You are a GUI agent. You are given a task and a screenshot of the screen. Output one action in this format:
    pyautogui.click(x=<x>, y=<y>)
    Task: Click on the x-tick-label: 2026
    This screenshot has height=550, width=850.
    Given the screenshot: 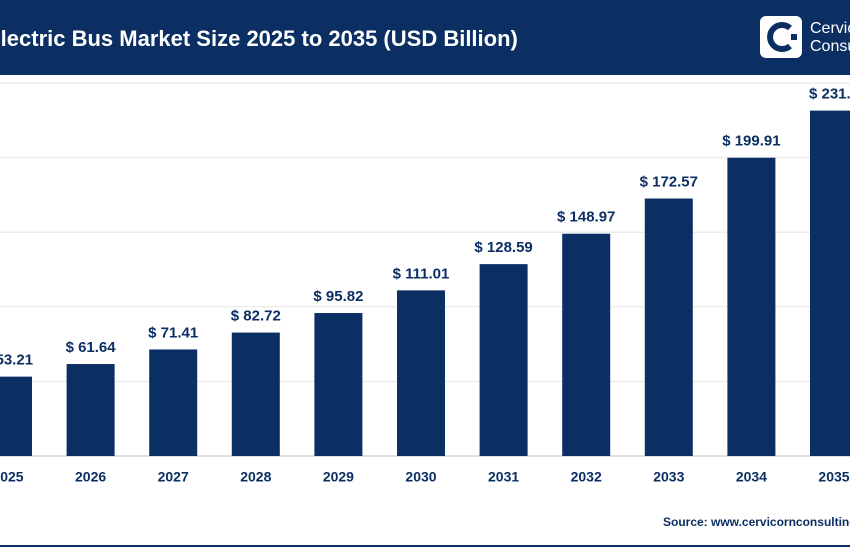 What is the action you would take?
    pyautogui.click(x=90, y=477)
    